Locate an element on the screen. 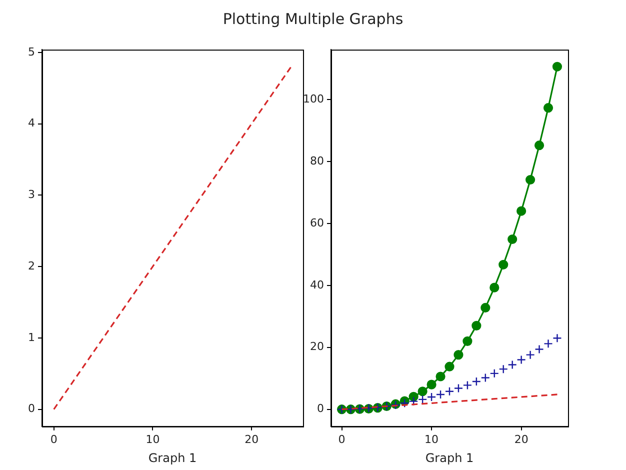 The image size is (626, 470). y-tick-label: 60 is located at coordinates (317, 223).